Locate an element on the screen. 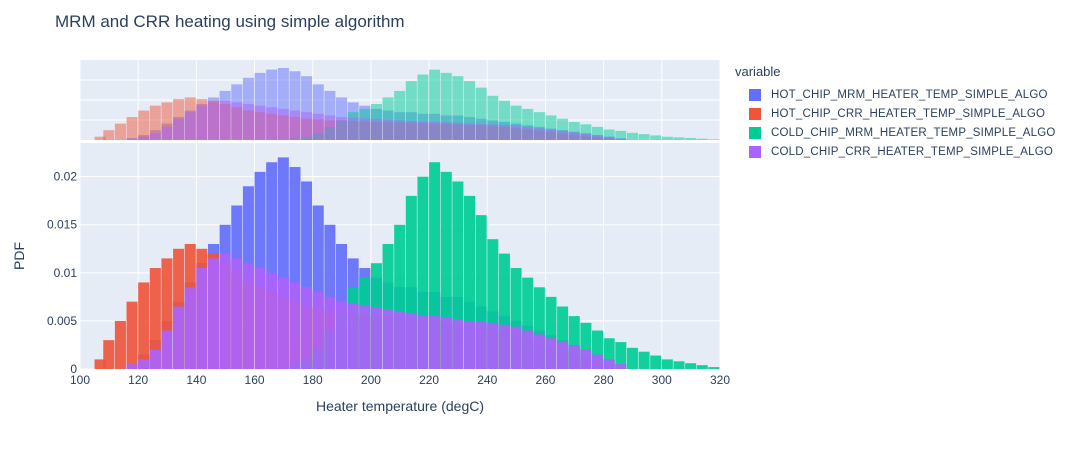 The image size is (1089, 450). x-tick-label: 140 is located at coordinates (196, 380).